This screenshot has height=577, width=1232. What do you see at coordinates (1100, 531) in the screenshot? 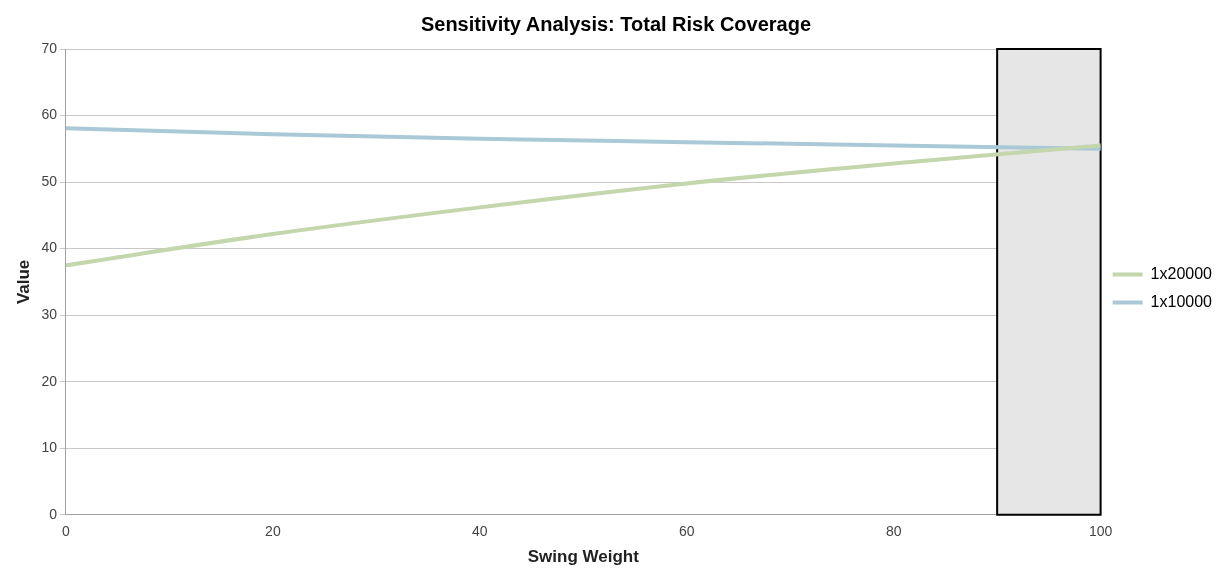
I see `x-tick-label: 100` at bounding box center [1100, 531].